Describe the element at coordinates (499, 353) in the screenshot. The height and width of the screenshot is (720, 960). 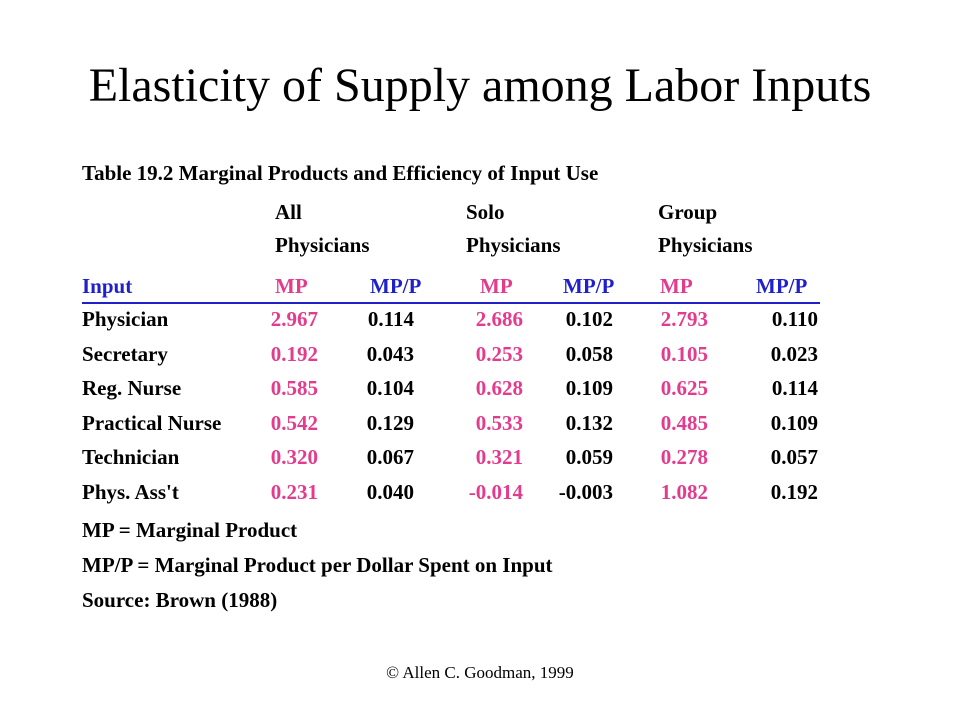
I see `mp-value-cell: 0.253` at that location.